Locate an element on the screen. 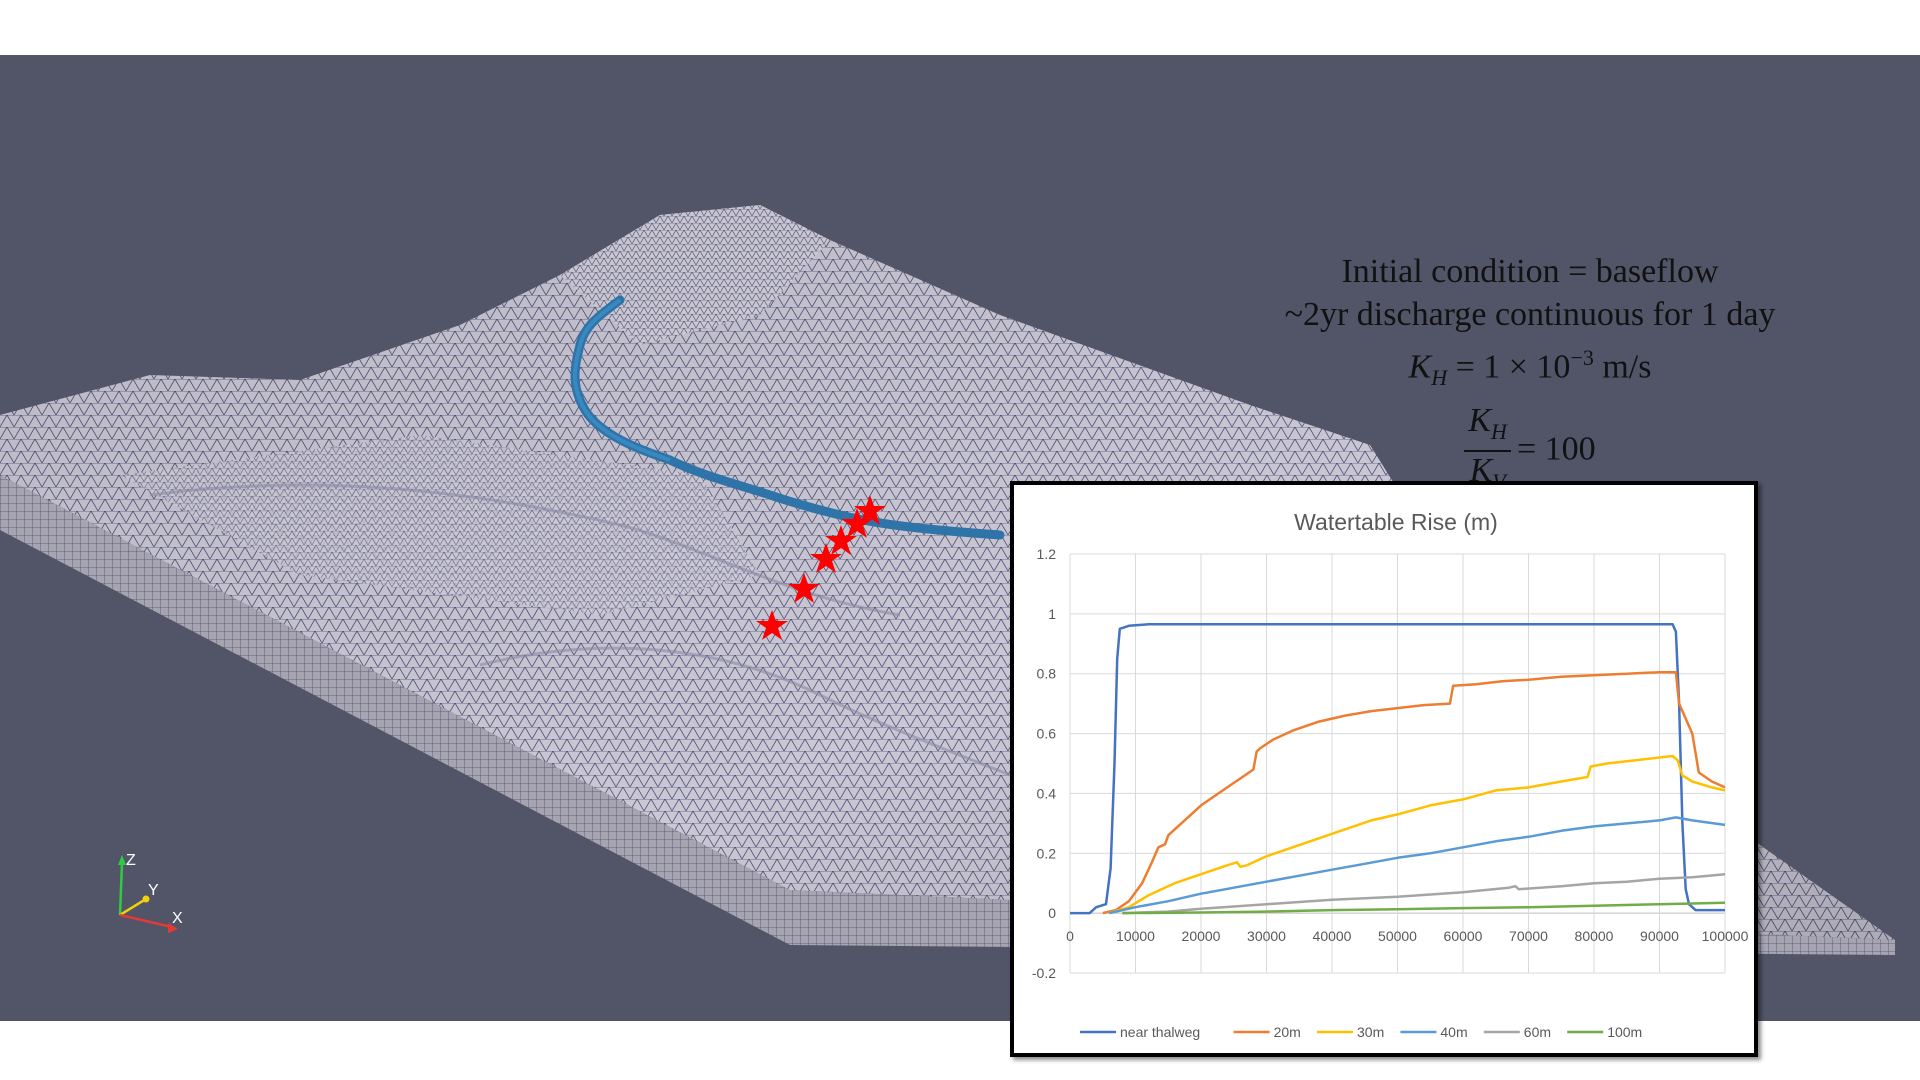  y-tick-label: 0 is located at coordinates (1052, 913).